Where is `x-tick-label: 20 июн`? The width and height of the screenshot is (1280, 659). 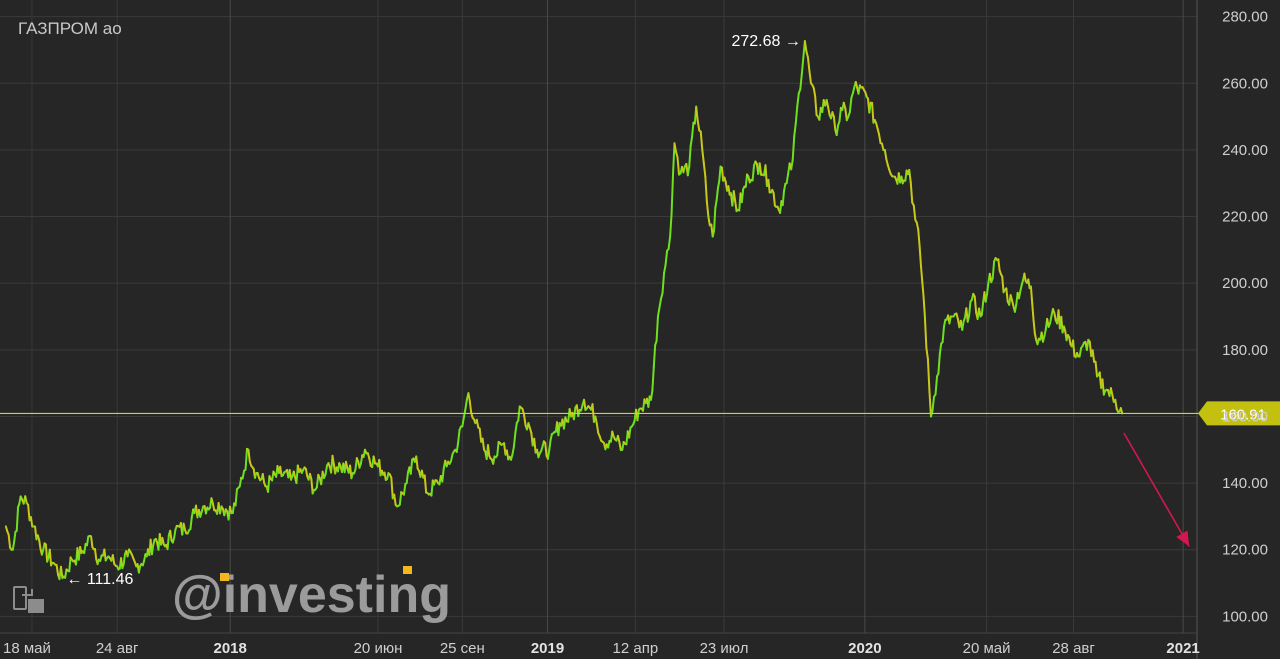
x-tick-label: 20 июн is located at coordinates (378, 648).